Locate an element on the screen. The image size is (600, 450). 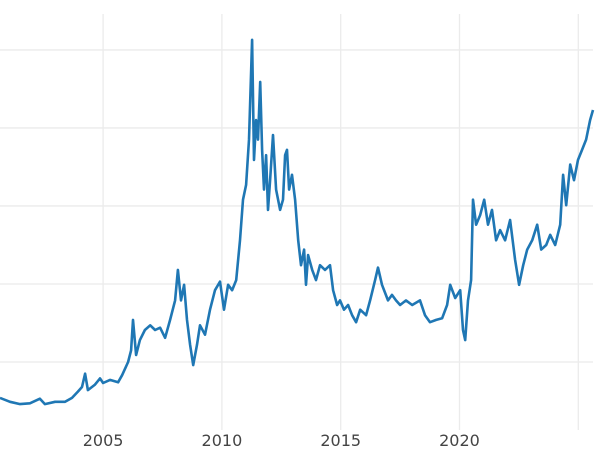
x-tick-label: 2020 is located at coordinates (459, 440).